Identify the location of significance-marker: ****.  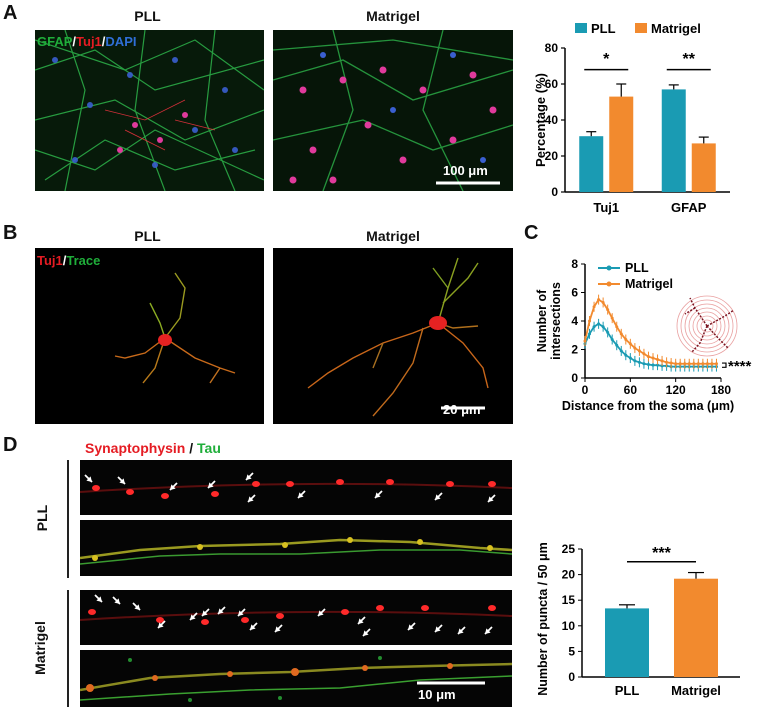
(740, 366).